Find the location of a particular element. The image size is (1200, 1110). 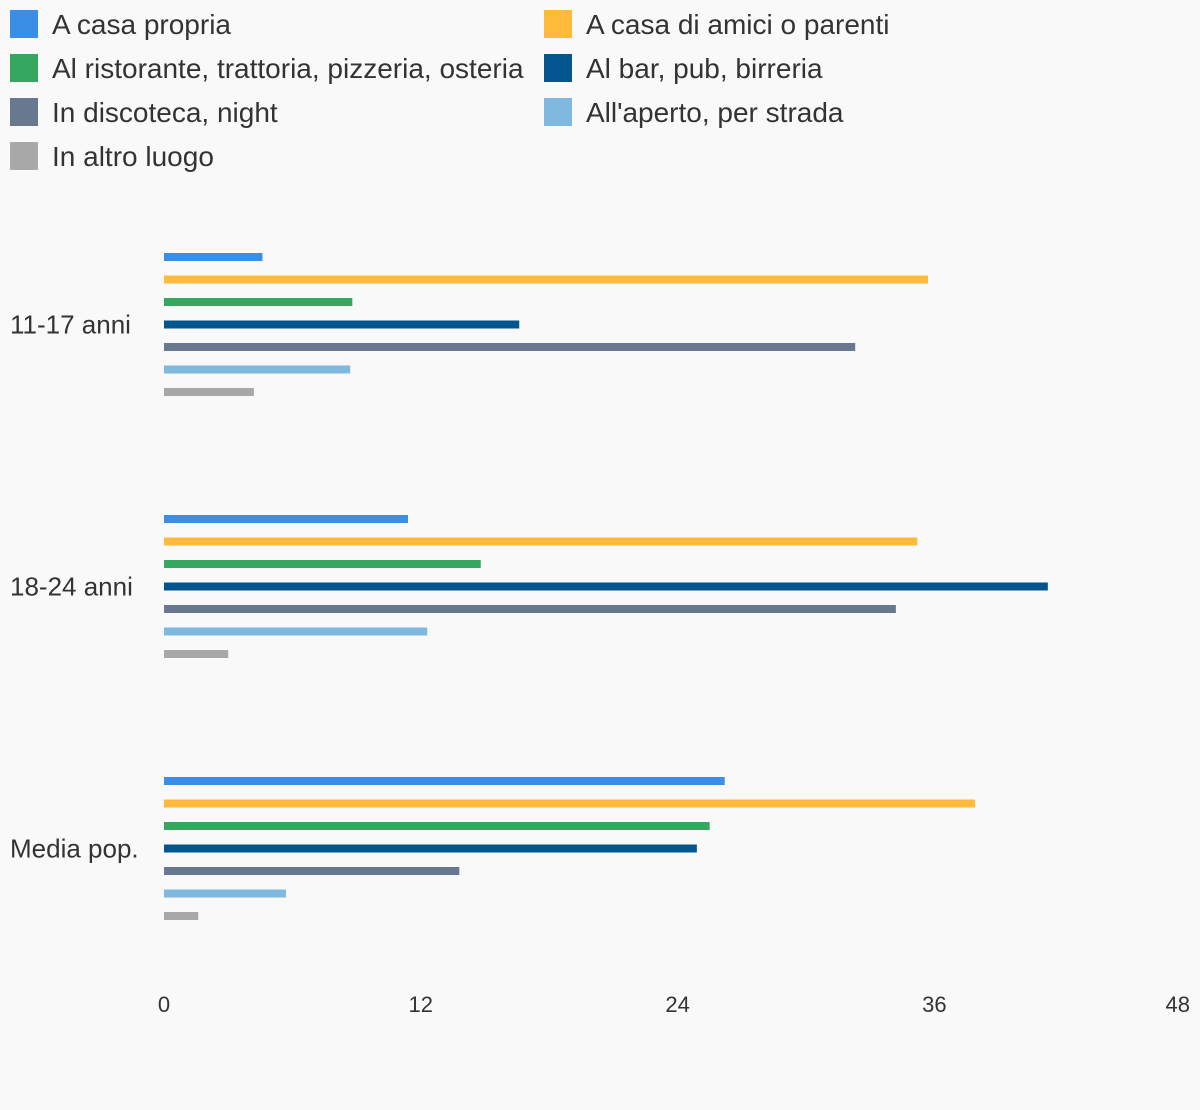

legend-label: In discoteca, night is located at coordinates (165, 112).